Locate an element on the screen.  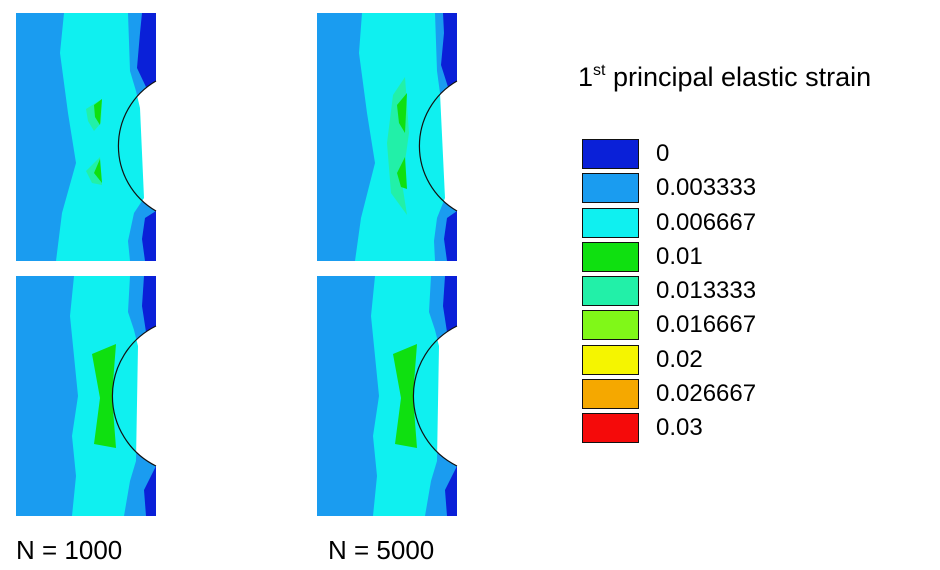
legend-label: 0.003333 is located at coordinates (706, 188).